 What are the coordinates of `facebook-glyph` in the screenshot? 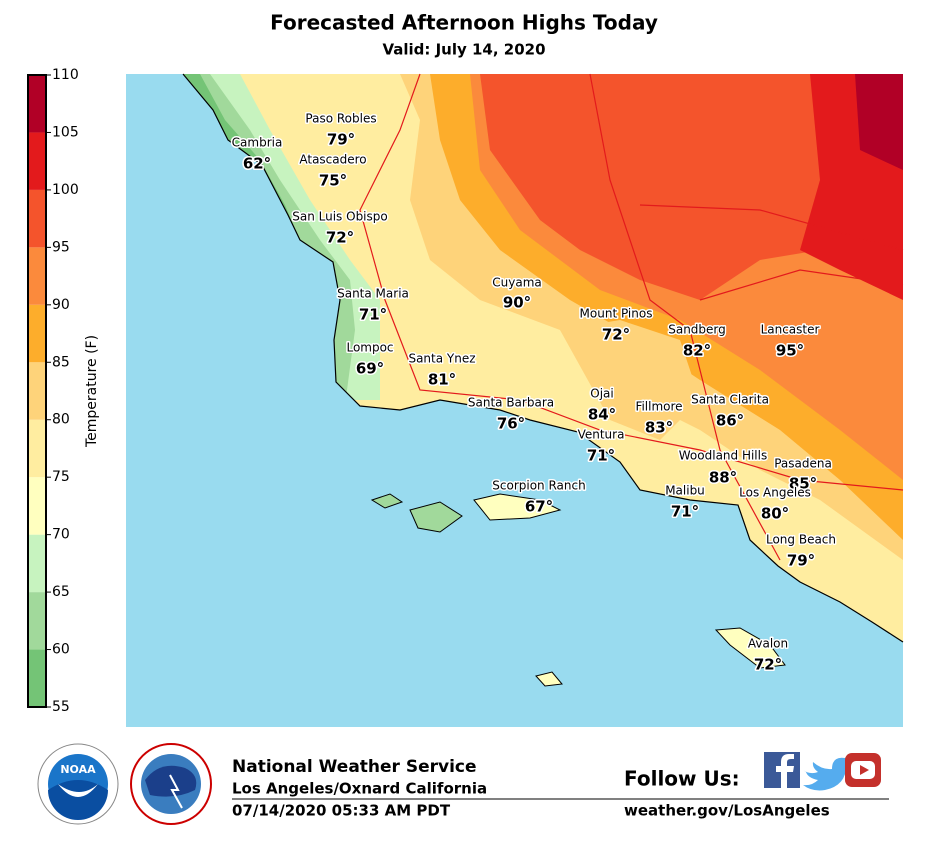 It's located at (785, 771).